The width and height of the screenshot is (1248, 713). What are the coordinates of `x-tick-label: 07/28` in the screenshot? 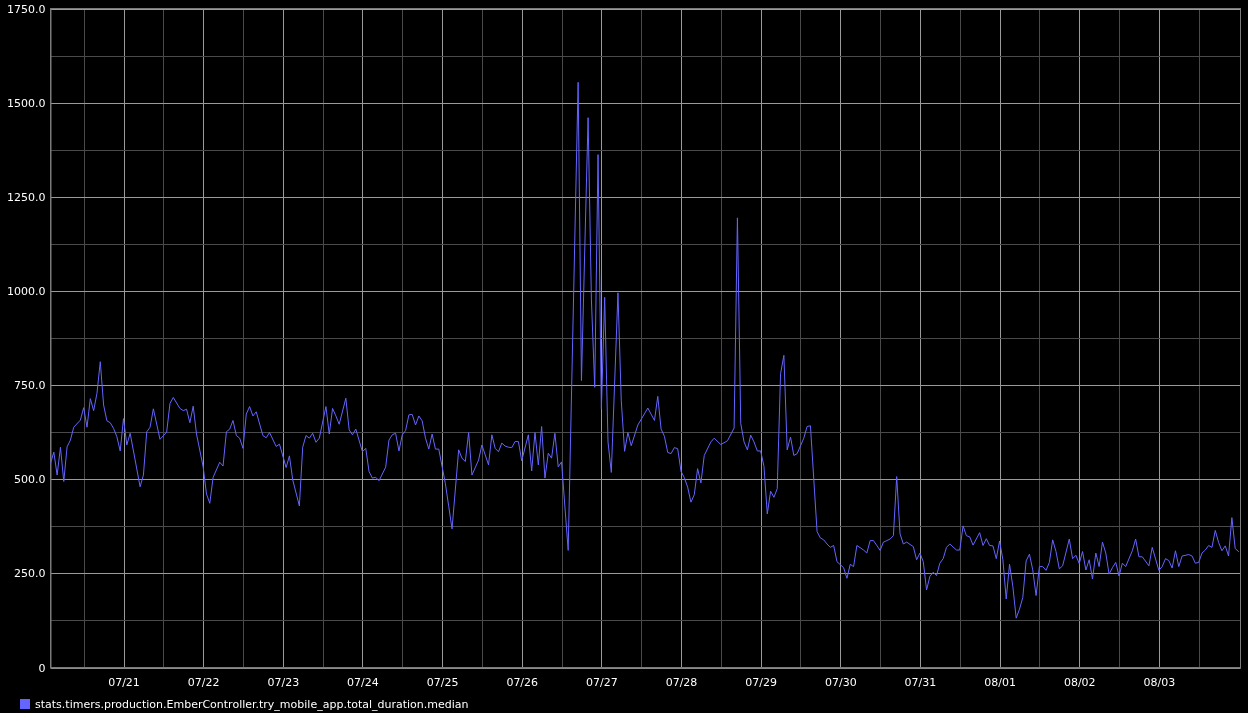 It's located at (681, 683).